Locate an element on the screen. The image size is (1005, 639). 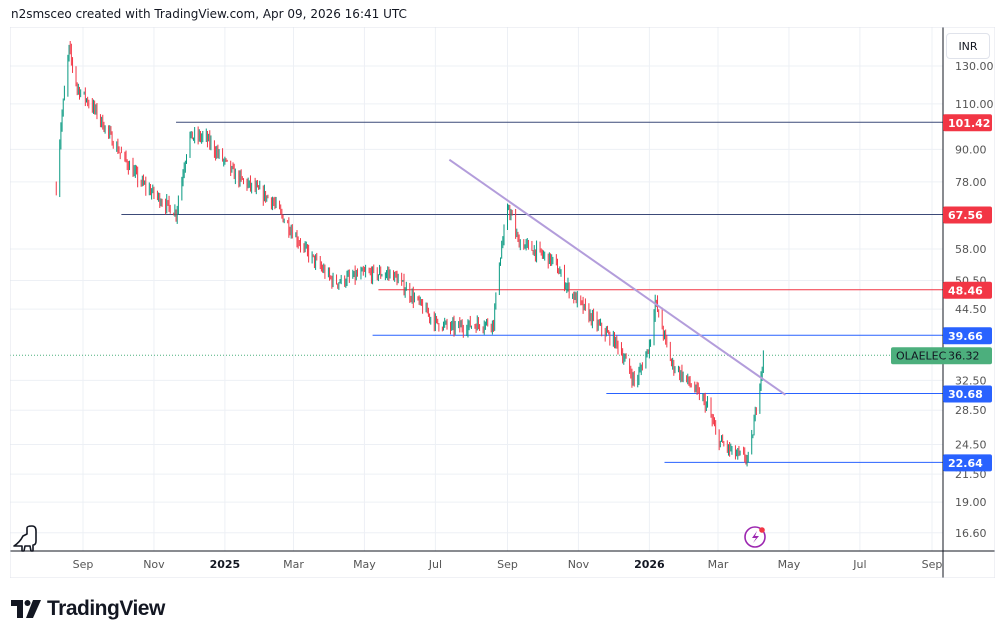
price-level-label: 101.42 is located at coordinates (969, 123).